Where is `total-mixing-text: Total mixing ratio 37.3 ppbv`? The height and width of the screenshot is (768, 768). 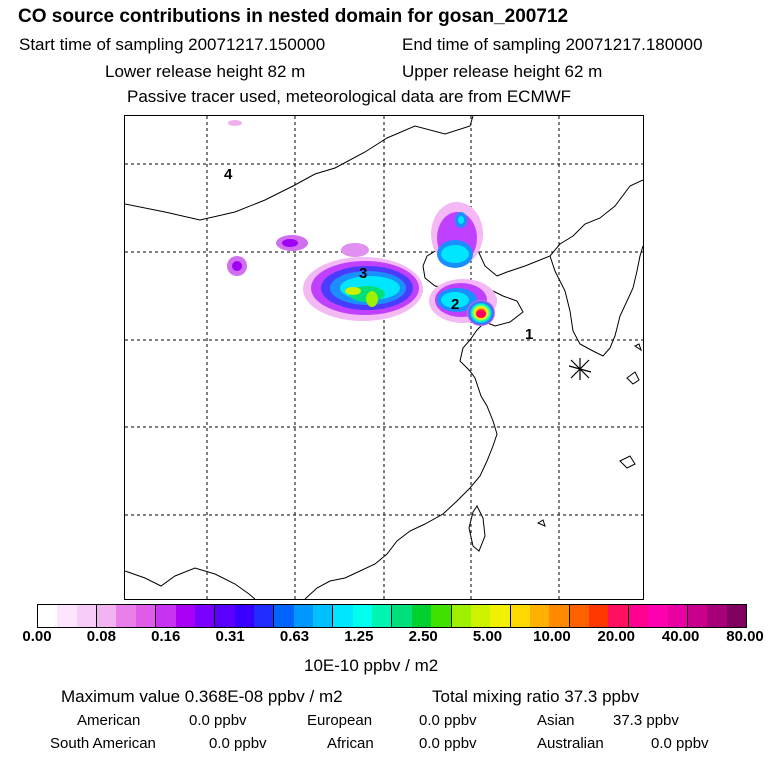
total-mixing-text: Total mixing ratio 37.3 ppbv is located at coordinates (535, 696).